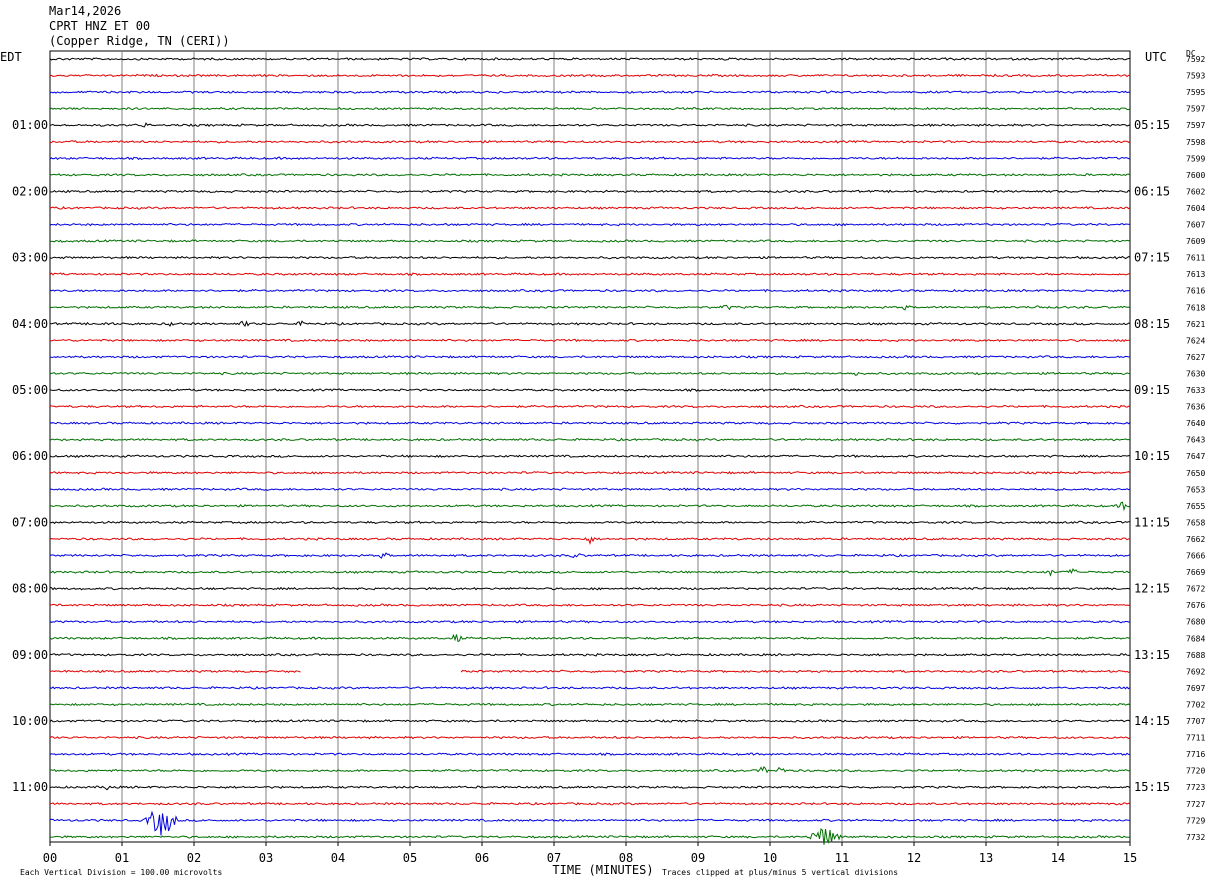 This screenshot has width=1210, height=886. Describe the element at coordinates (1152, 191) in the screenshot. I see `right-hour-label: 06:15` at that location.